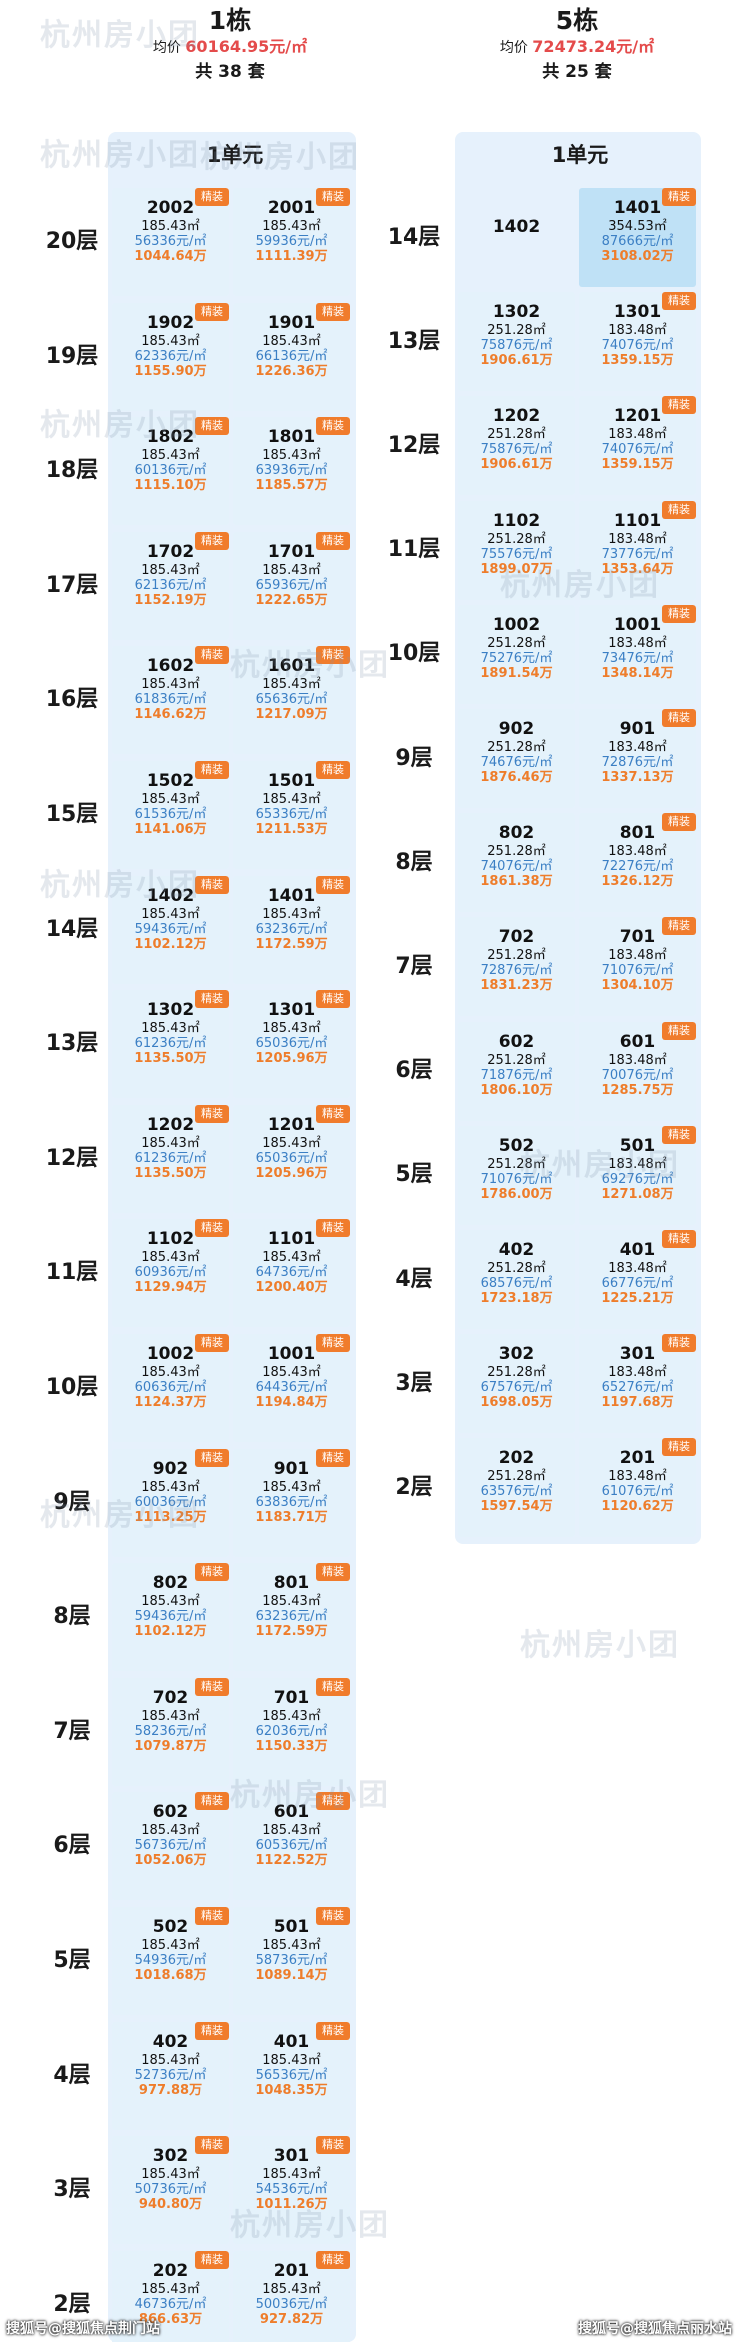  What do you see at coordinates (170, 356) in the screenshot?
I see `unit-cell: 1902 185.43㎡ 62336元/㎡ 1155.90万 精装` at bounding box center [170, 356].